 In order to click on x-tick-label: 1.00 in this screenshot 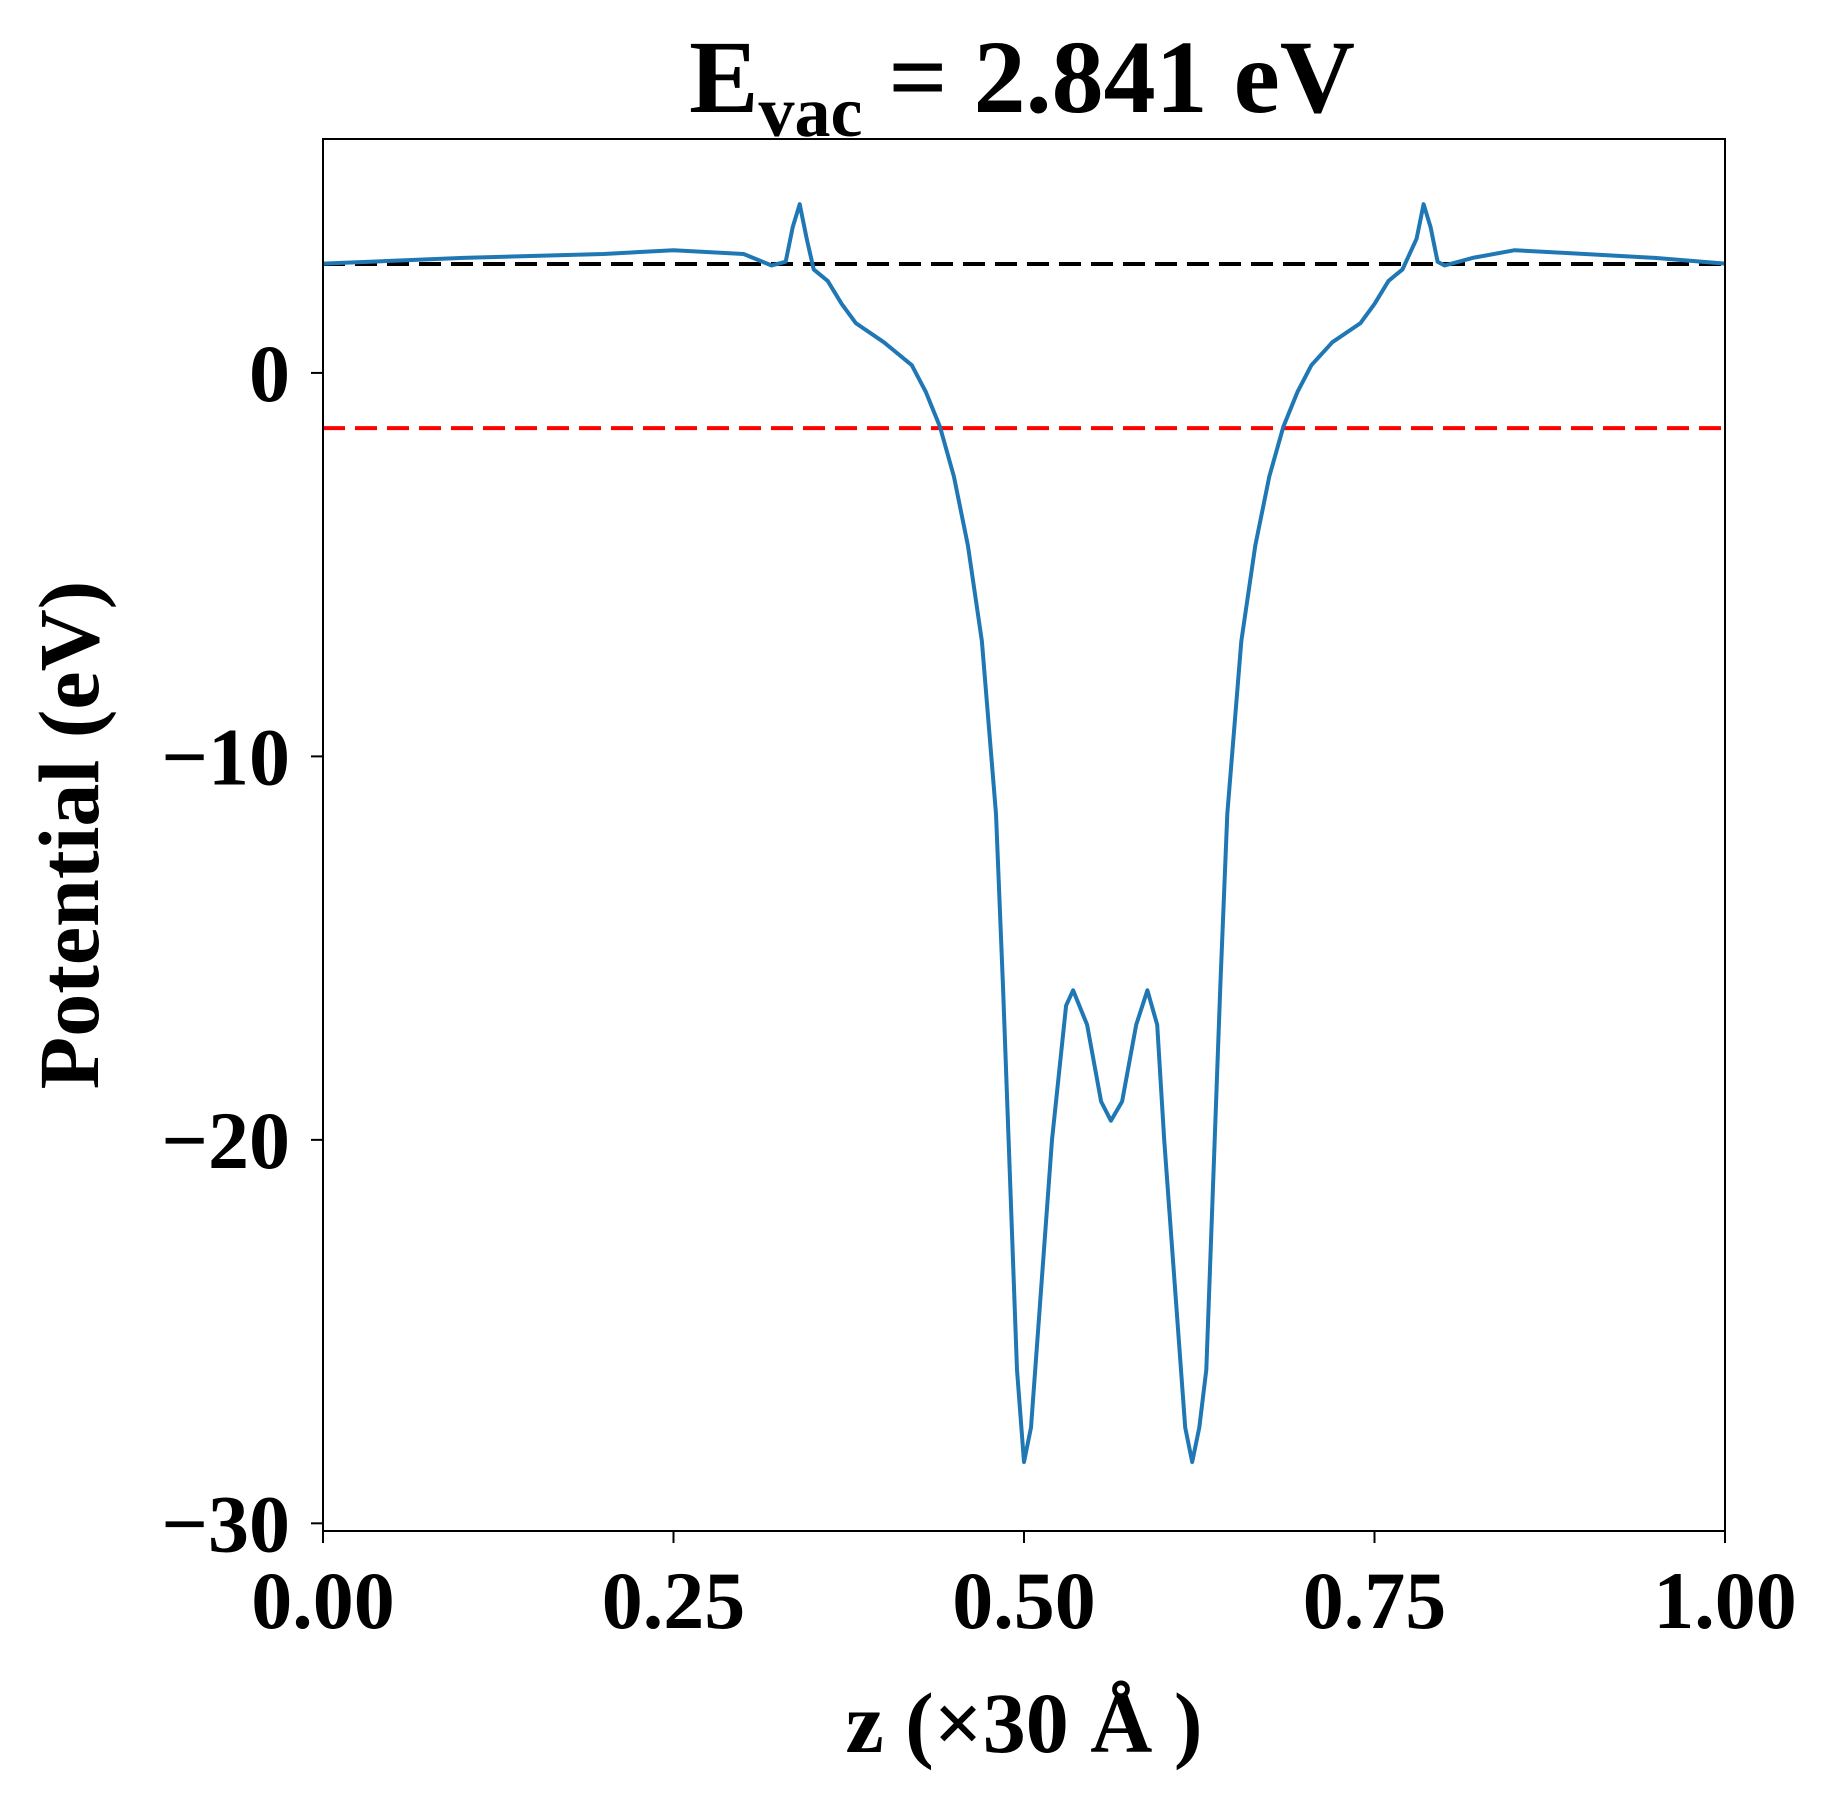, I will do `click(1725, 1600)`.